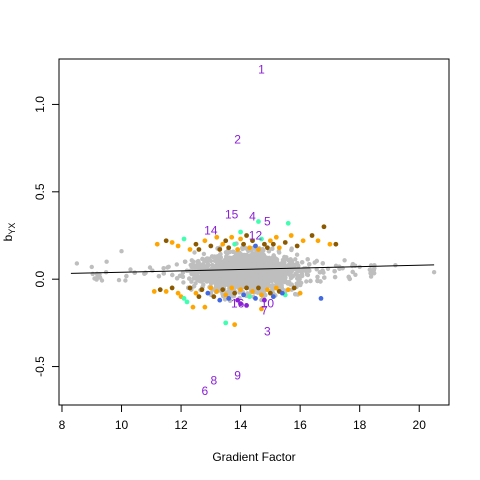 The width and height of the screenshot is (480, 480). I want to click on point-label: 15, so click(232, 215).